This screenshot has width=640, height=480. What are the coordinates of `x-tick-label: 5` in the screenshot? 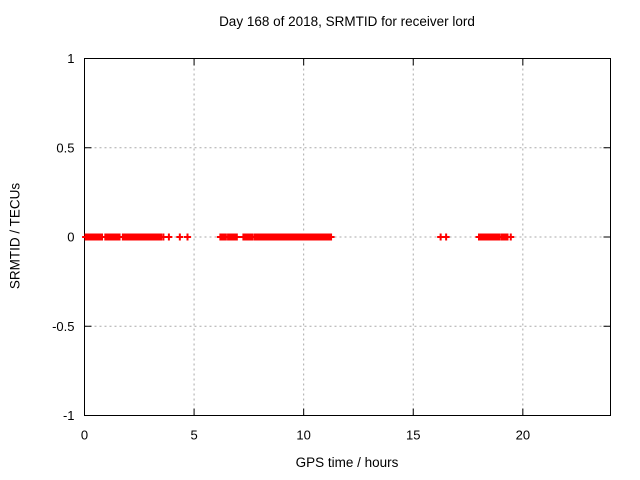 It's located at (193, 435).